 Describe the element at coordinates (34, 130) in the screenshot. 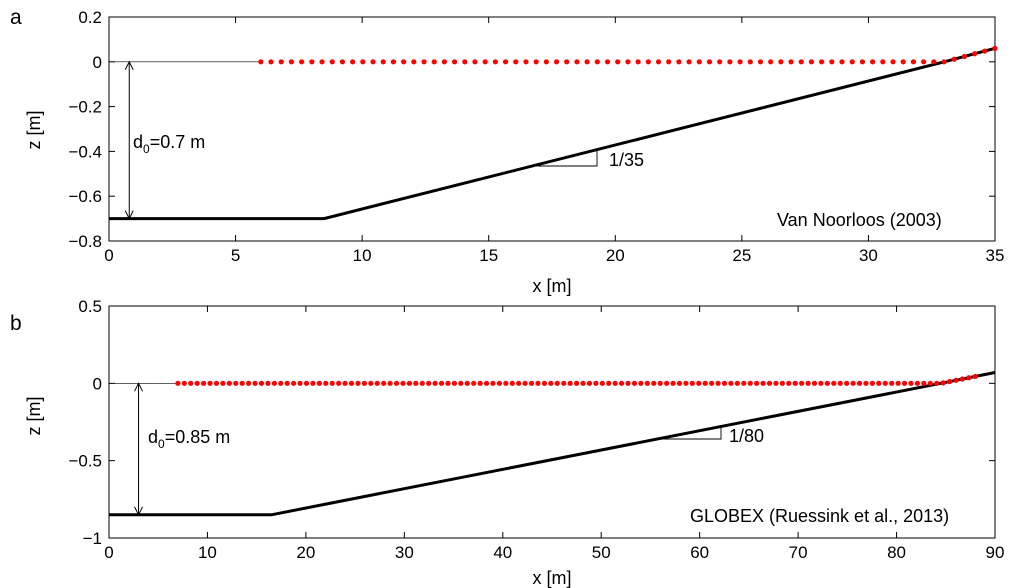

I see `panel-a-y-label: z [m]` at that location.